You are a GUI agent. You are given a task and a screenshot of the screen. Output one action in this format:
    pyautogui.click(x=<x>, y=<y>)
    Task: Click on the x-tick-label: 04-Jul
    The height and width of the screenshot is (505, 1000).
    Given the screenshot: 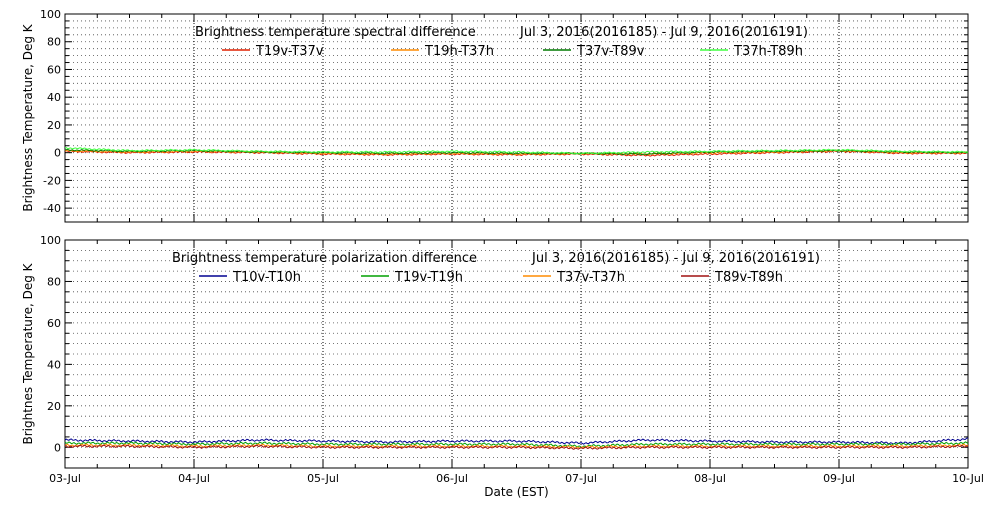 What is the action you would take?
    pyautogui.click(x=194, y=478)
    